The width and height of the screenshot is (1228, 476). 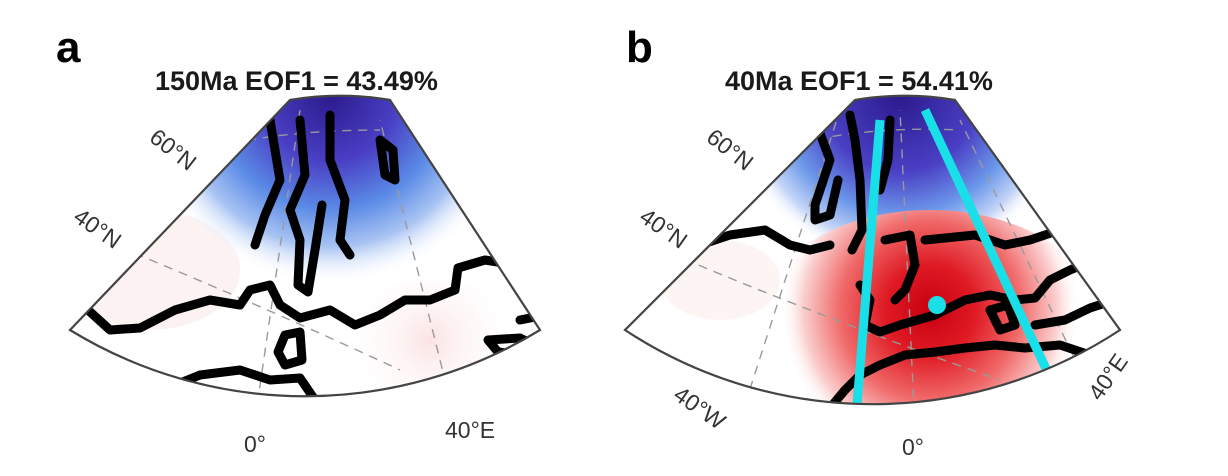 What do you see at coordinates (663, 228) in the screenshot?
I see `lat-label-40n-b: 40°N` at bounding box center [663, 228].